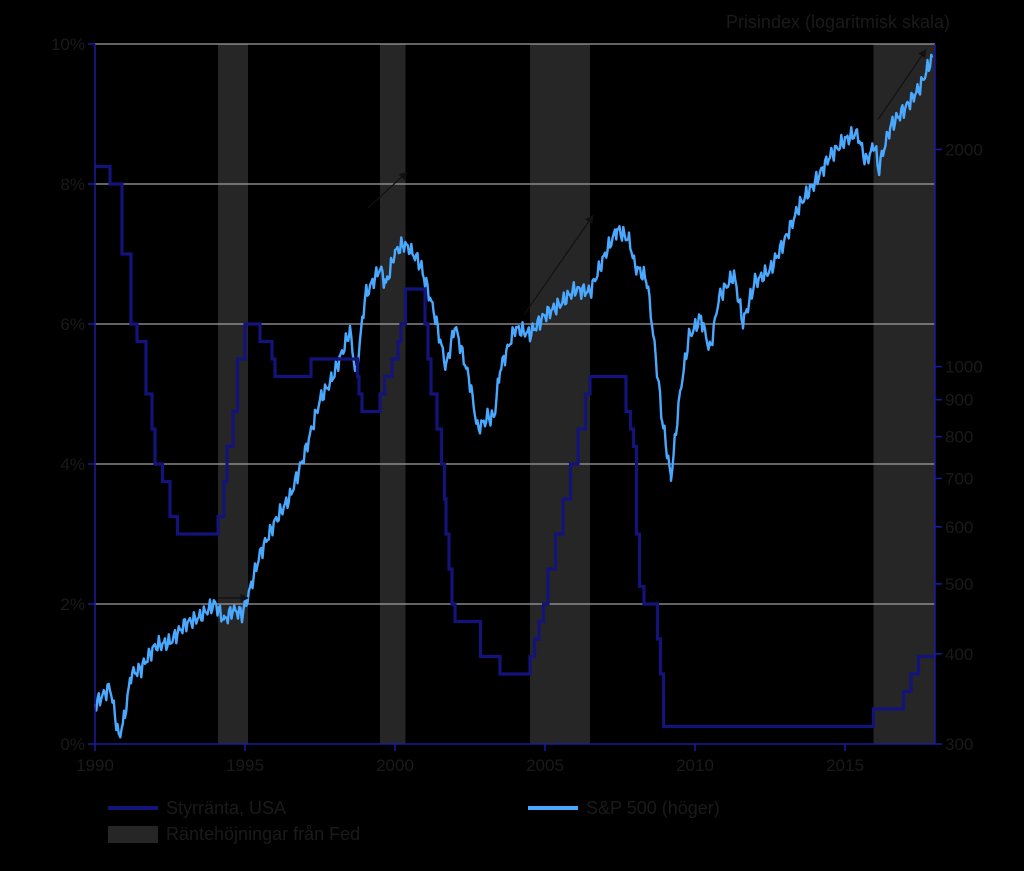 This screenshot has height=871, width=1024. Describe the element at coordinates (263, 834) in the screenshot. I see `legend-label-fed-hikes: Räntehöjningar från Fed` at that location.